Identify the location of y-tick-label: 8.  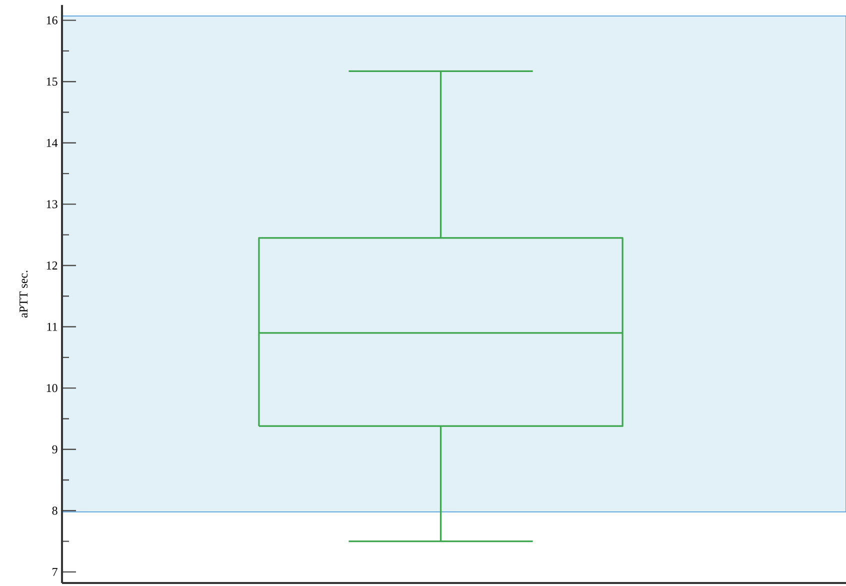
(55, 510).